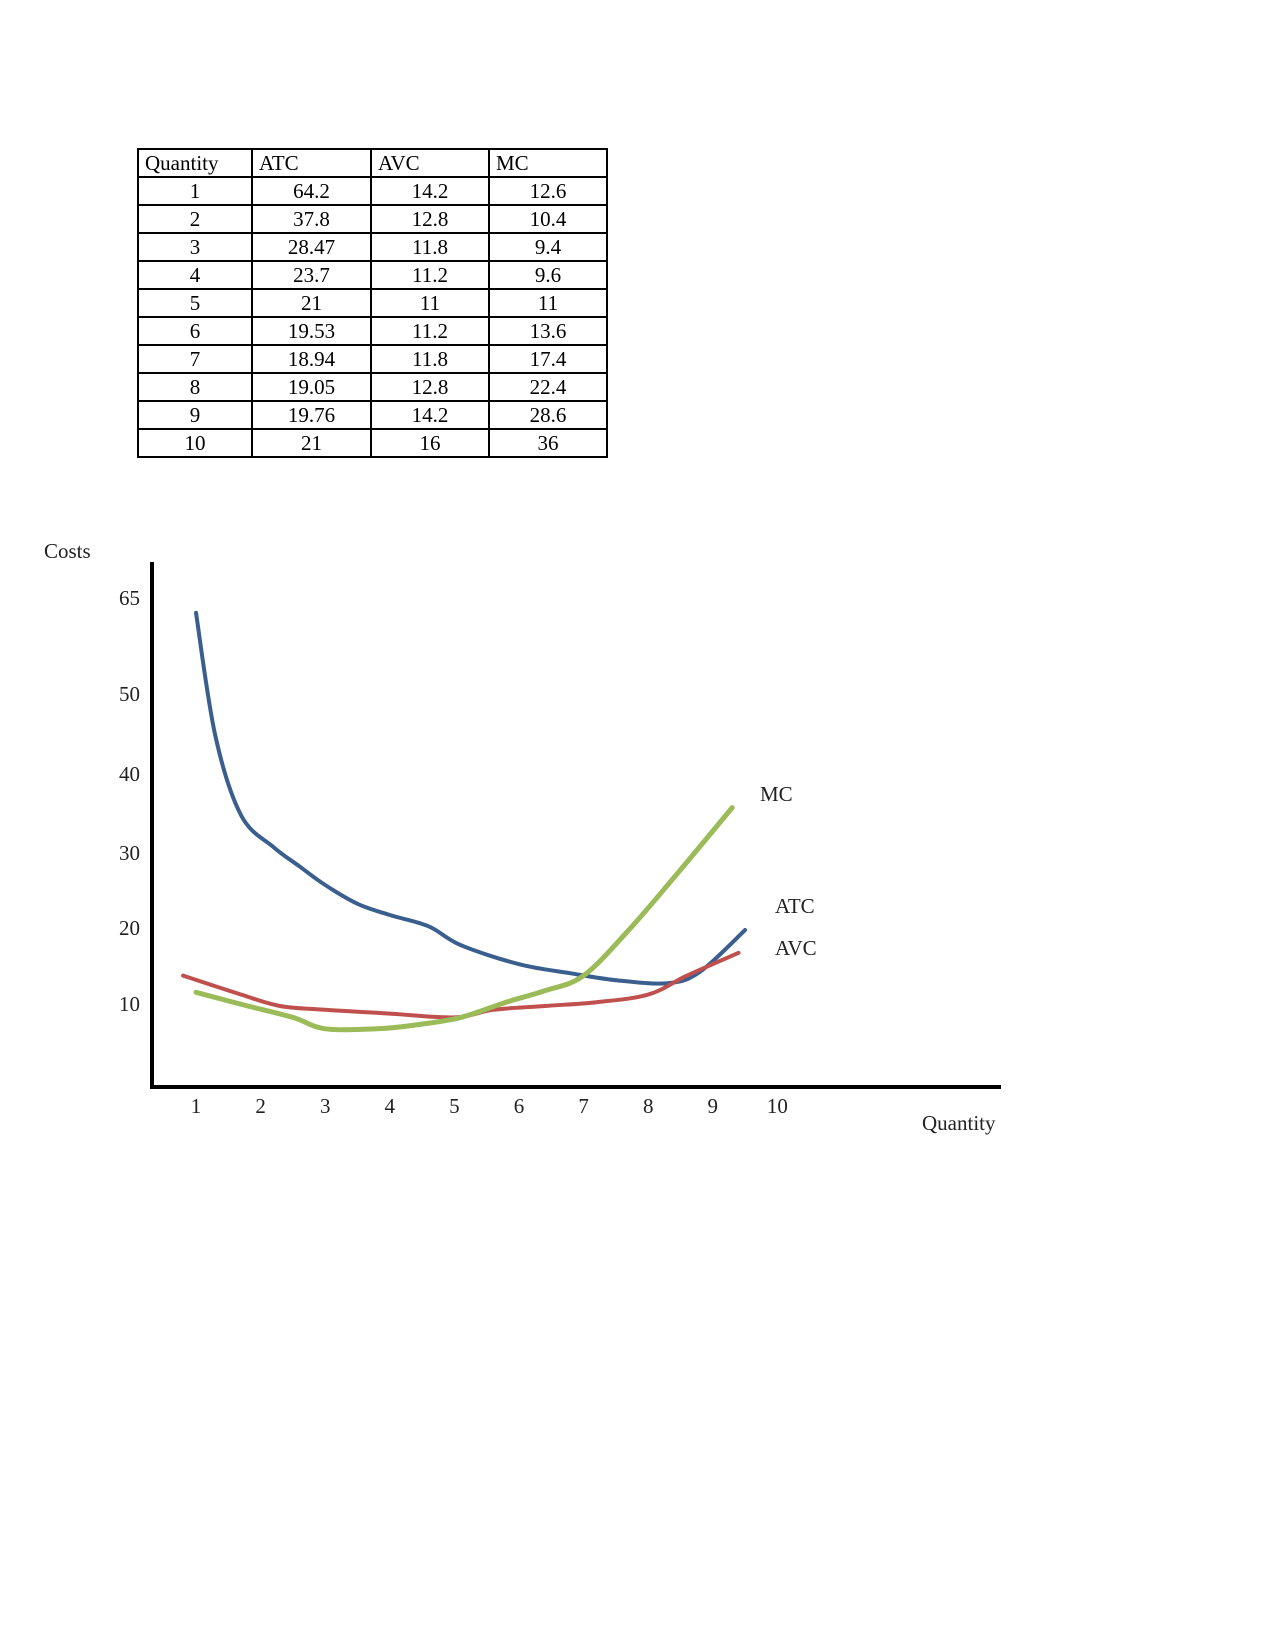  I want to click on table-row: 2 37.8 12.8 10.4, so click(372, 219).